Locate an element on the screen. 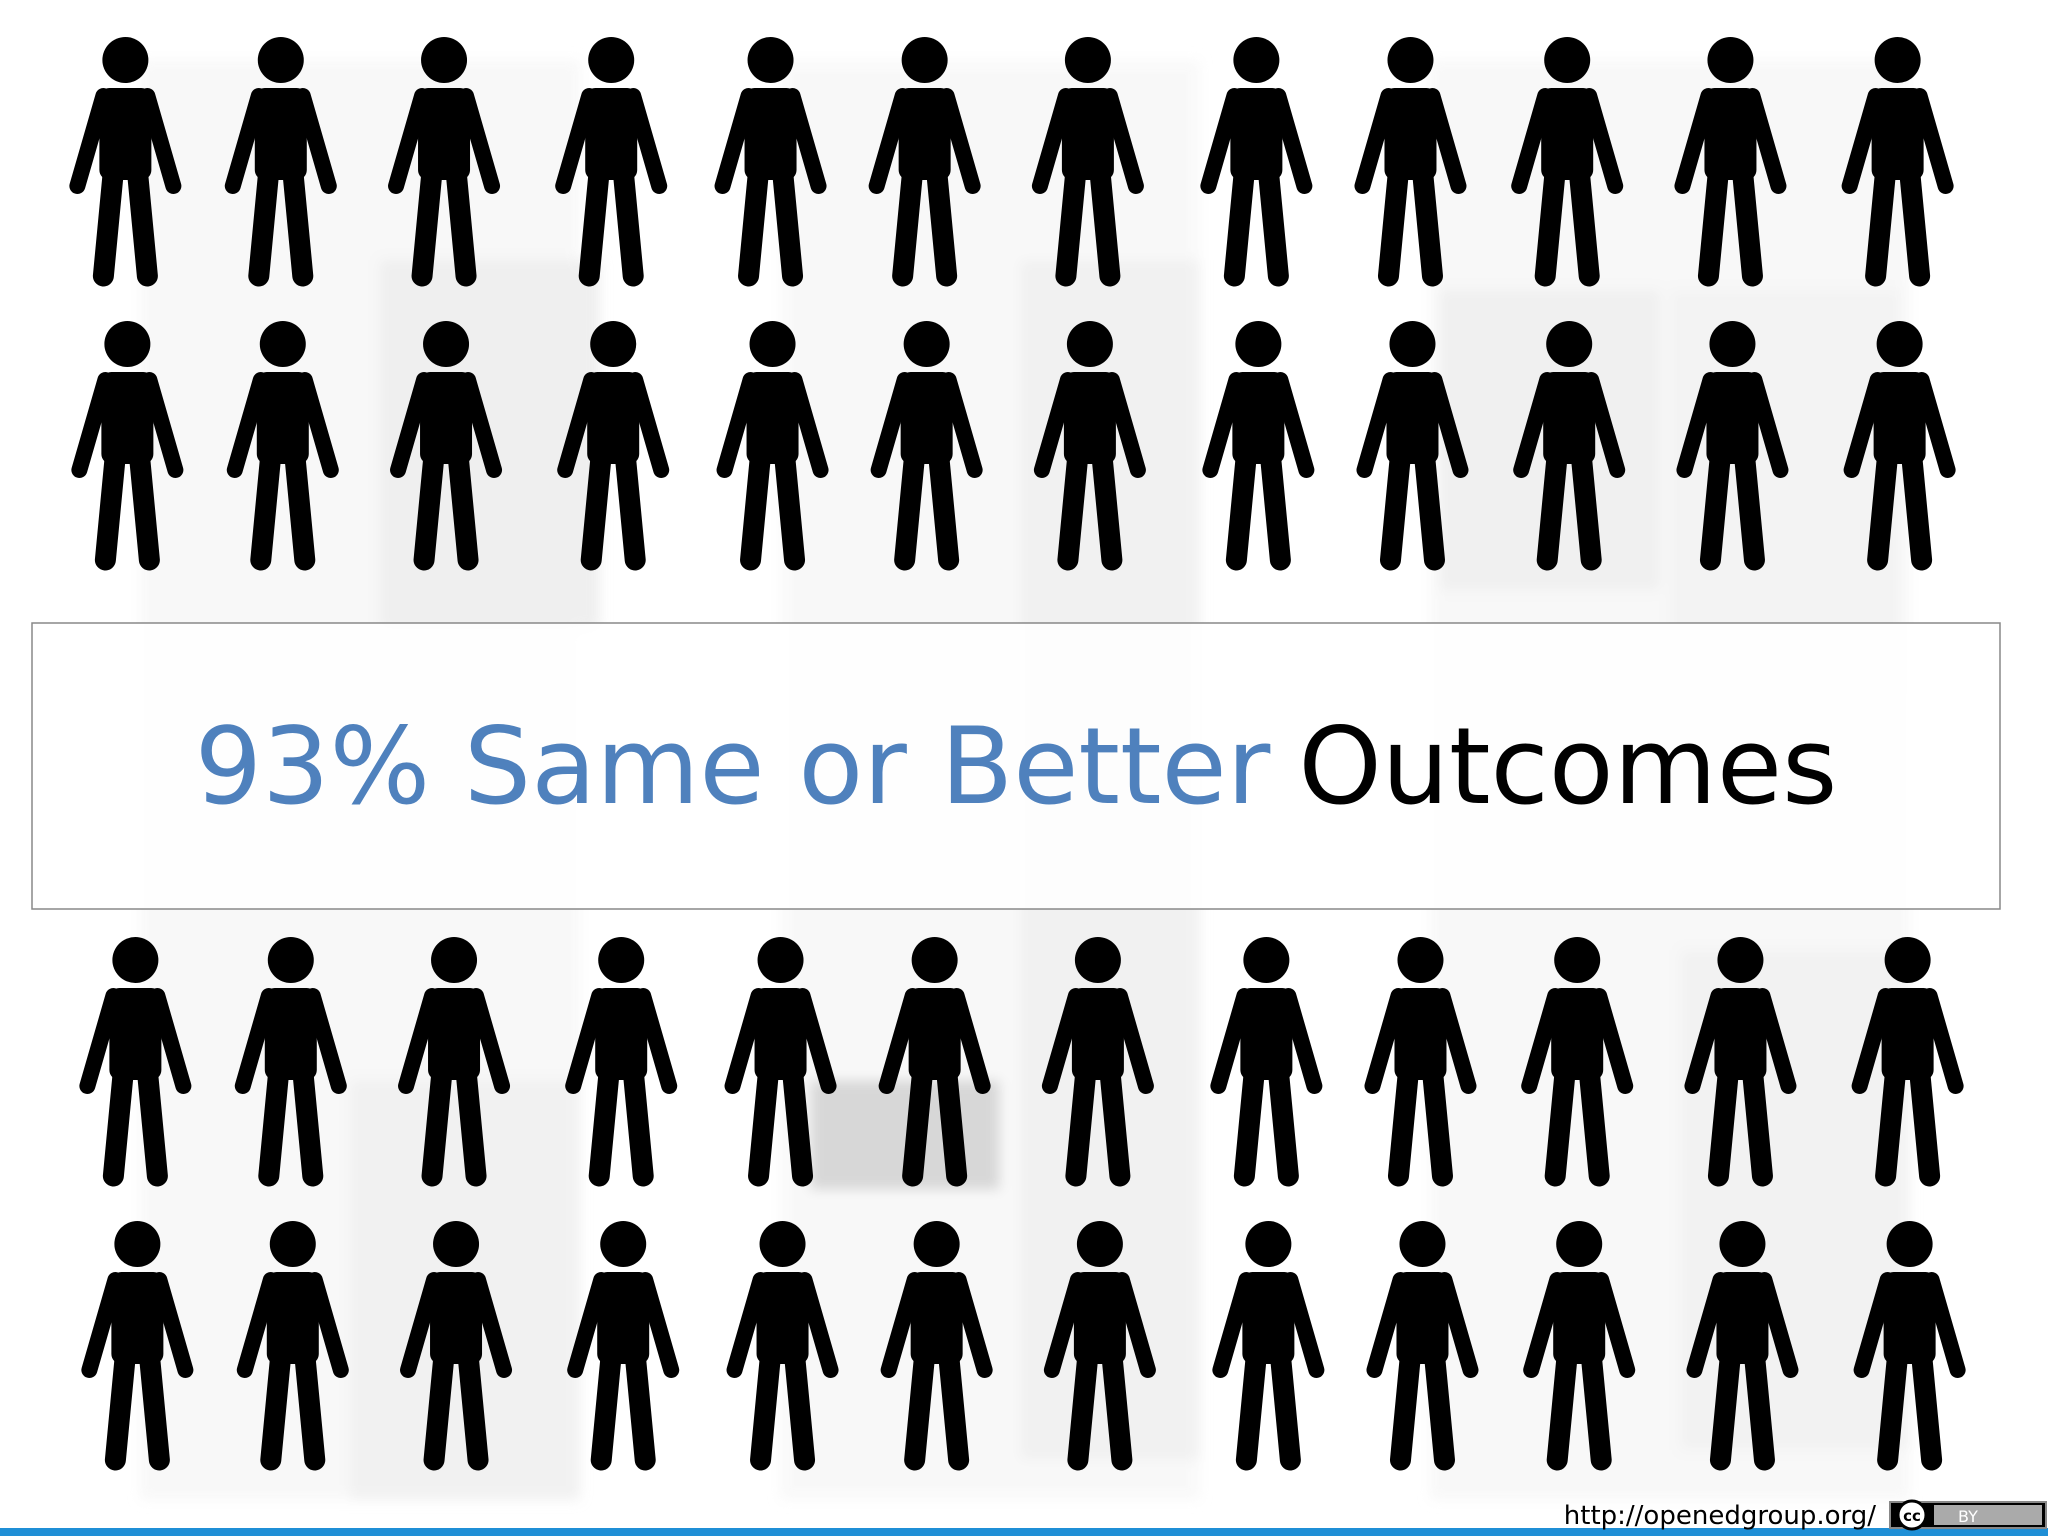 This screenshot has height=1536, width=2048. headline-rest: Outcomes is located at coordinates (1567, 766).